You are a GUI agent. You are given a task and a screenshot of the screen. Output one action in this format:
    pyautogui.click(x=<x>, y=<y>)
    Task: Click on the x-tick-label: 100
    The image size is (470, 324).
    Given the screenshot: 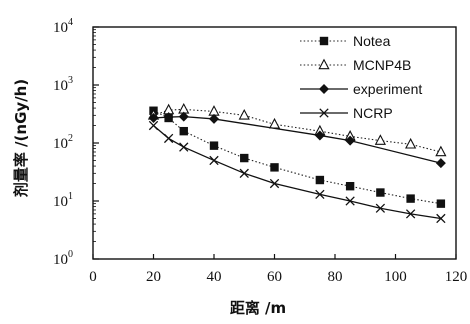 What is the action you would take?
    pyautogui.click(x=395, y=277)
    